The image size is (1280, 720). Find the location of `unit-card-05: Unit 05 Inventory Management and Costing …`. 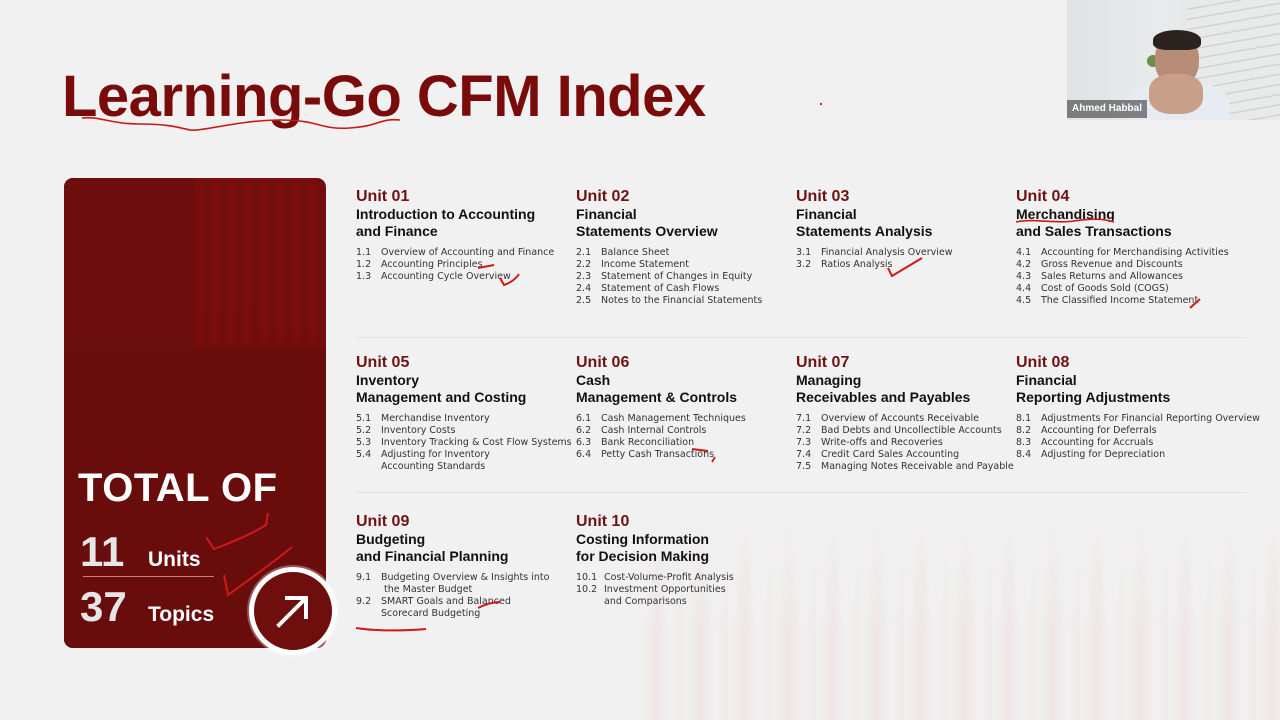

unit-card-05: Unit 05 Inventory Management and Costing … is located at coordinates (464, 413).